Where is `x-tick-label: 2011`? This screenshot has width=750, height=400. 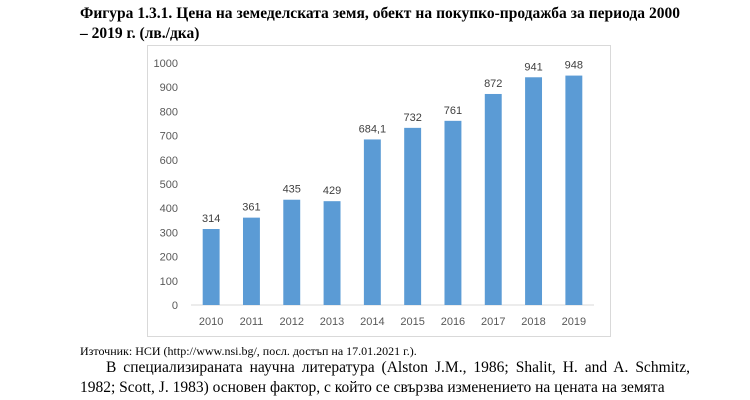 x-tick-label: 2011 is located at coordinates (252, 322).